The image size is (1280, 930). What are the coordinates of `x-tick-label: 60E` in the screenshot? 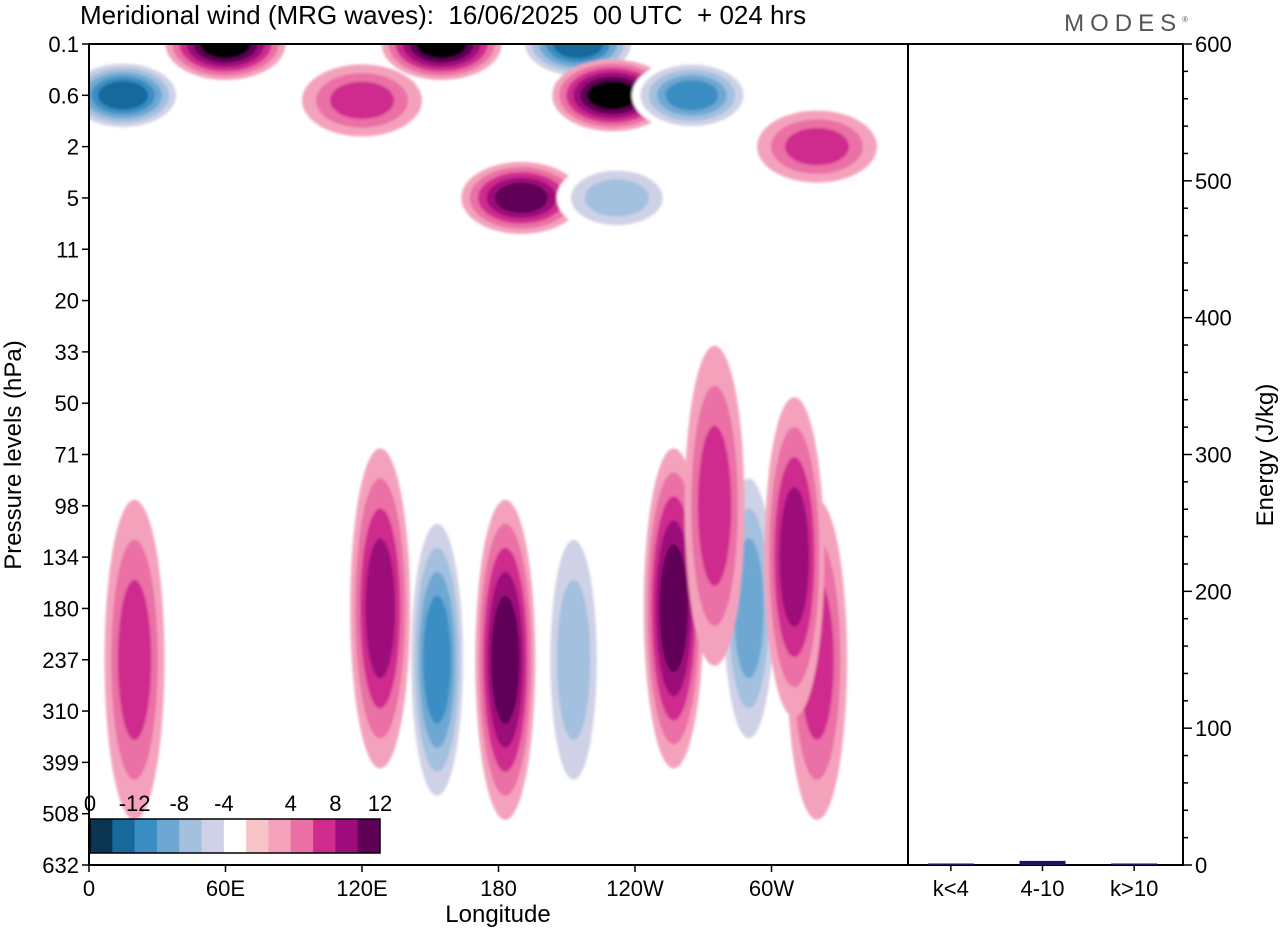 It's located at (225, 888).